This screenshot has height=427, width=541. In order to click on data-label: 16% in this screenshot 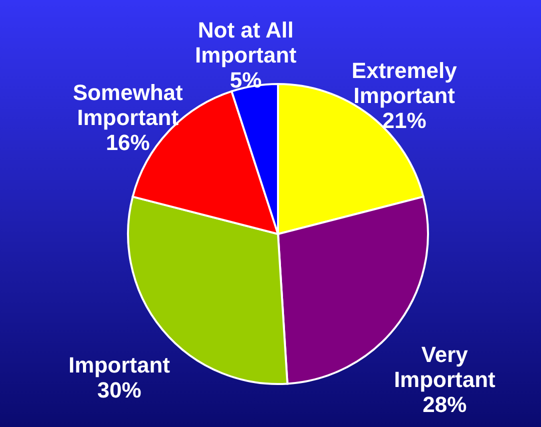, I will do `click(128, 142)`.